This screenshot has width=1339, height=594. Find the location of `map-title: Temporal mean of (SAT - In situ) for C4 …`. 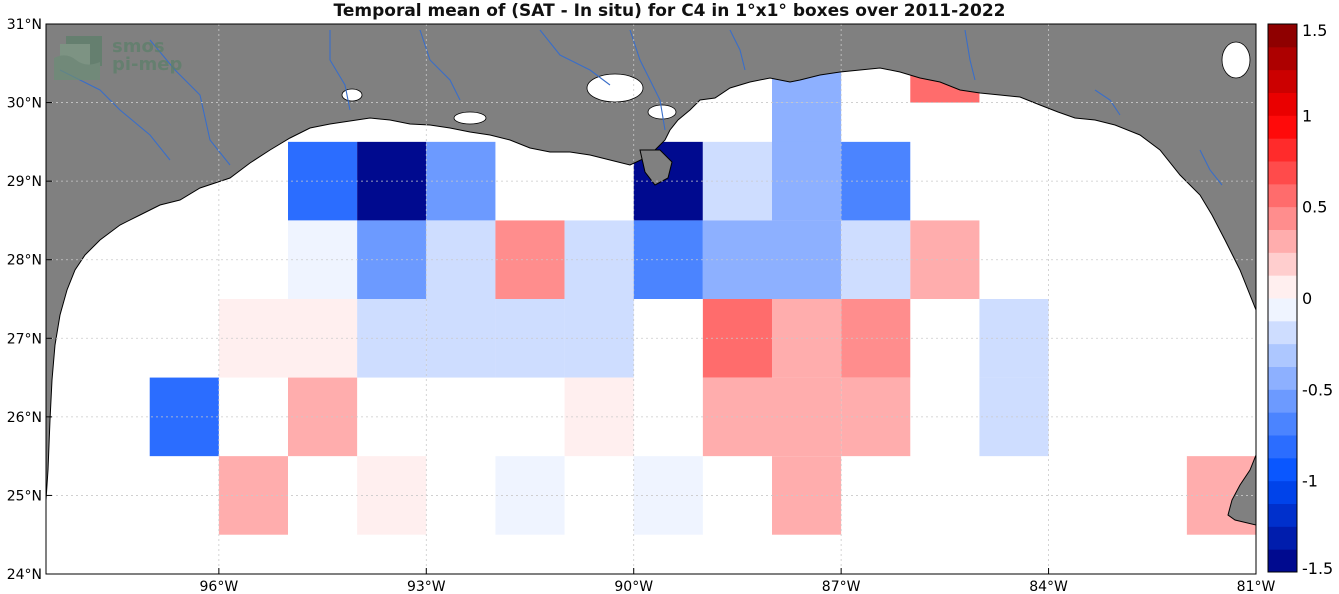

map-title: Temporal mean of (SAT - In situ) for C4 … is located at coordinates (669, 11).